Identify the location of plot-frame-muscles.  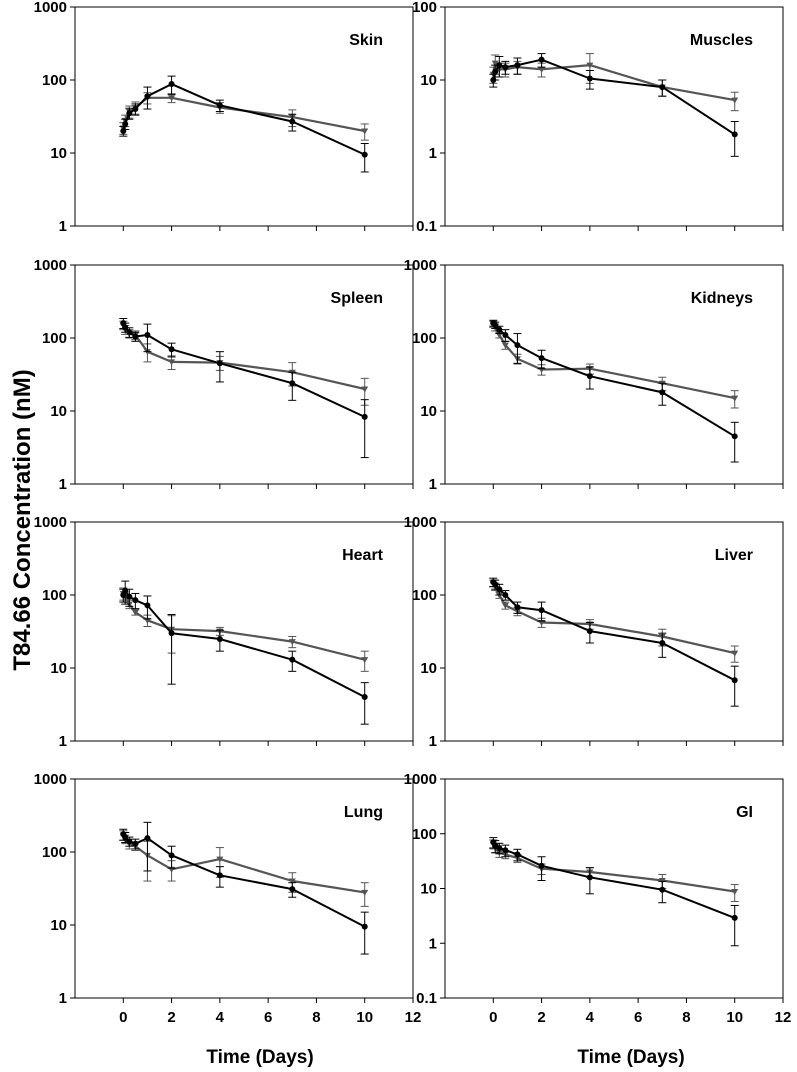
(614, 116).